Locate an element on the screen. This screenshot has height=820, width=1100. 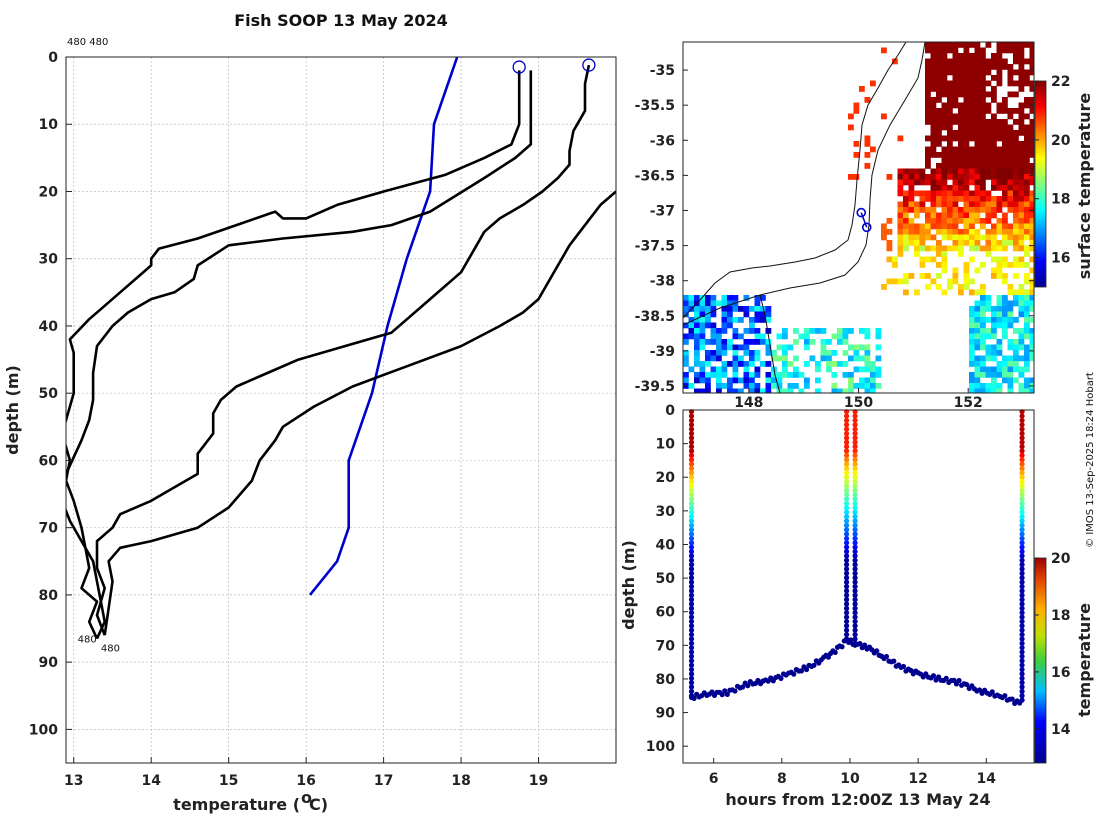
dt-ytick-label: 40 is located at coordinates (666, 545).